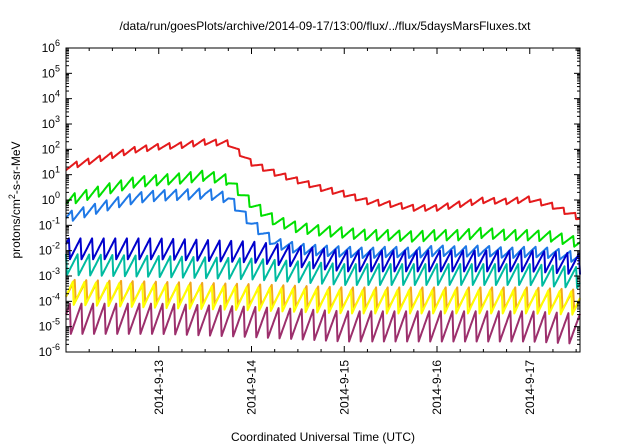 The image size is (640, 448). What do you see at coordinates (15, 199) in the screenshot?
I see `y-axis-label: protons/cm2-s-sr-MeV` at bounding box center [15, 199].